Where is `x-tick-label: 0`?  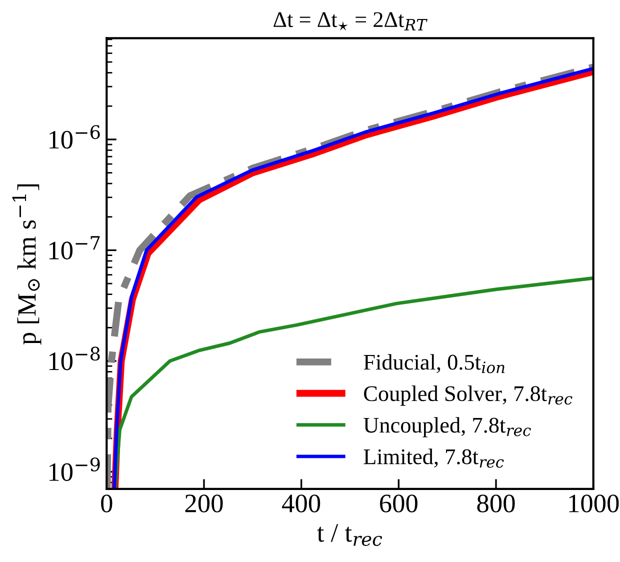 x-tick-label: 0 is located at coordinates (106, 503).